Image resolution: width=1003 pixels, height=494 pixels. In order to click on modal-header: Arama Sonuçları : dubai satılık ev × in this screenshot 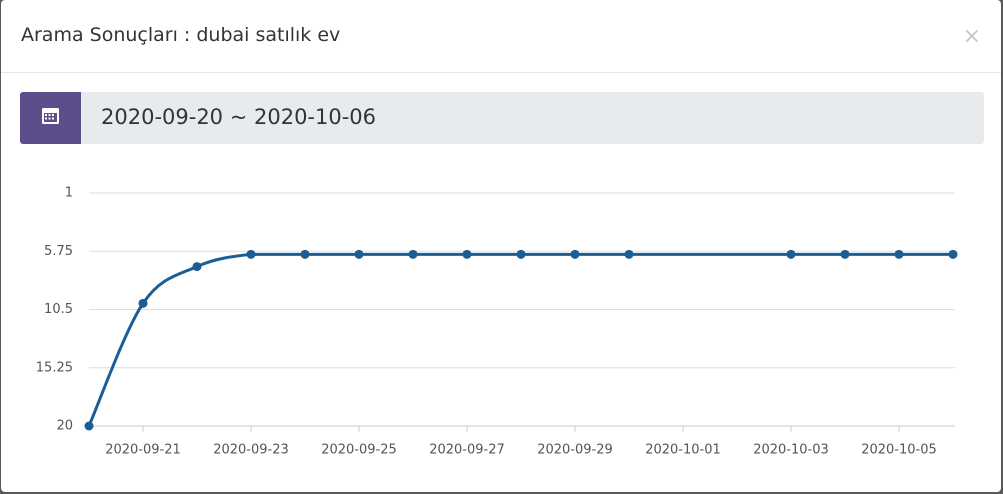, I will do `click(501, 36)`.